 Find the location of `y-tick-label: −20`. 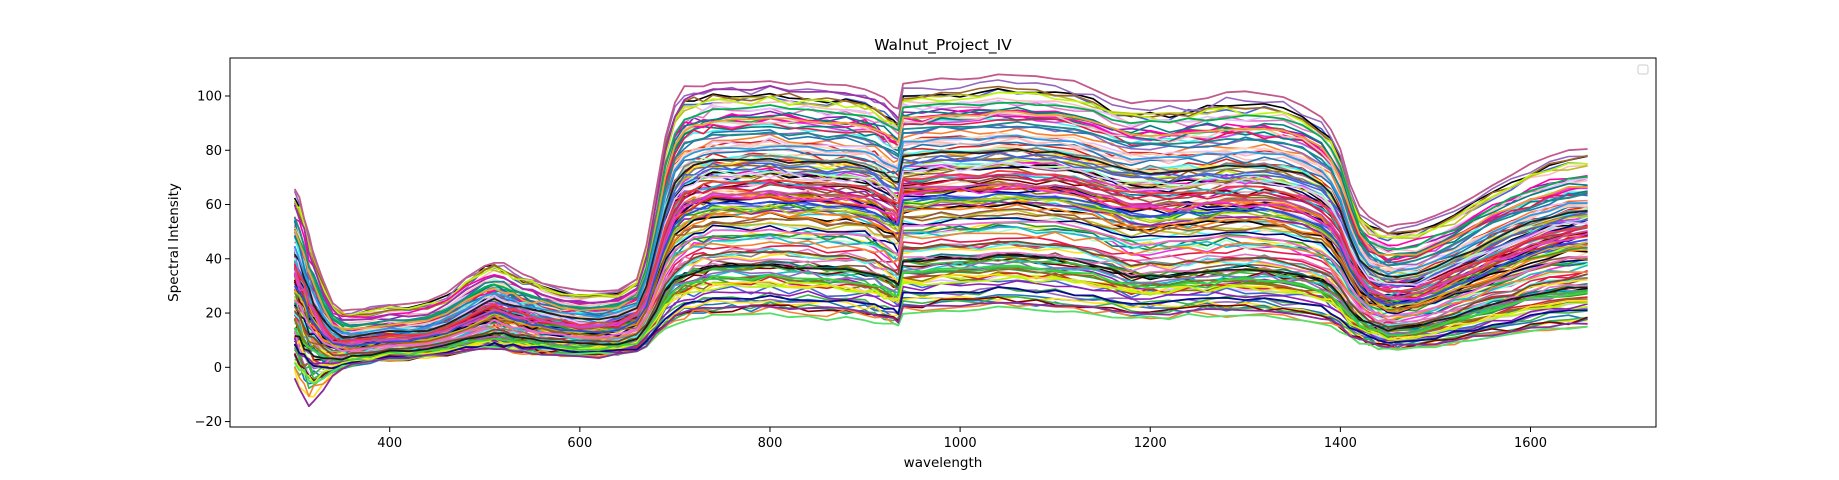

y-tick-label: −20 is located at coordinates (208, 422).